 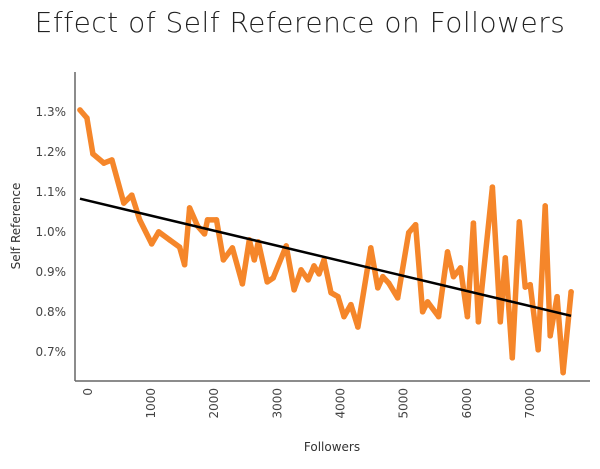 I want to click on y-tick-label: 1.0%, so click(x=51, y=232).